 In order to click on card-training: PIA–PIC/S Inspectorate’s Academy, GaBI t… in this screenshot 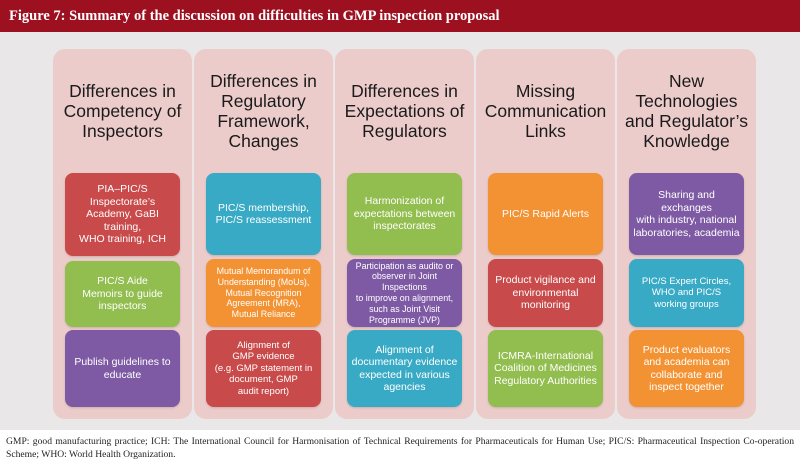, I will do `click(122, 214)`.